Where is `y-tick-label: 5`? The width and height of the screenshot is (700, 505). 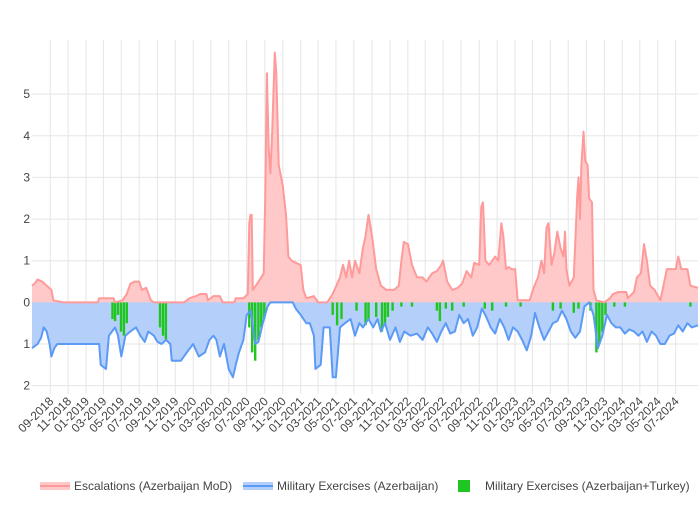 y-tick-label: 5 is located at coordinates (26, 94).